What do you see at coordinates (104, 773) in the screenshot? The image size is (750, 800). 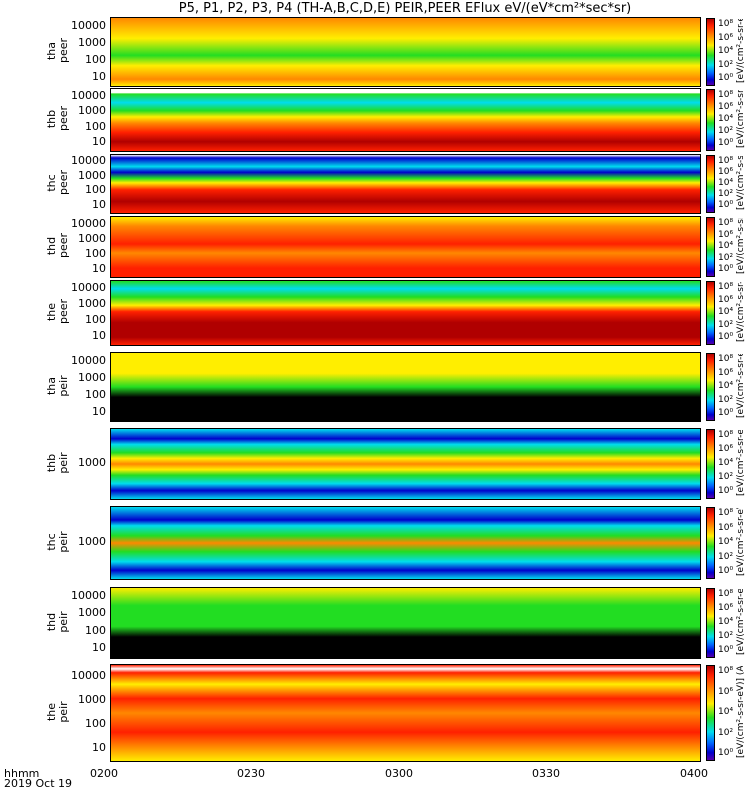 I see `x-tick-0200: 0200` at bounding box center [104, 773].